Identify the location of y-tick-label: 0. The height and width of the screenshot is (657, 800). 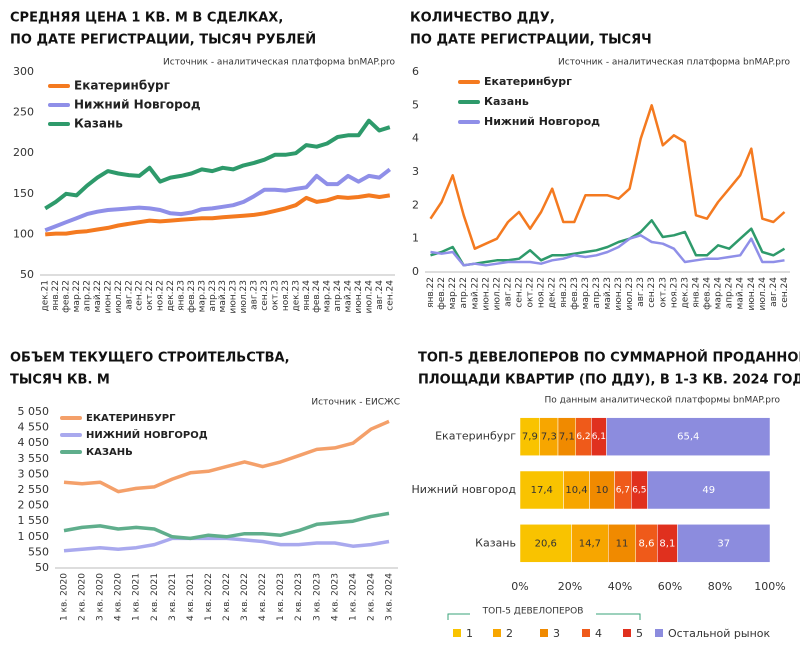
(415, 271).